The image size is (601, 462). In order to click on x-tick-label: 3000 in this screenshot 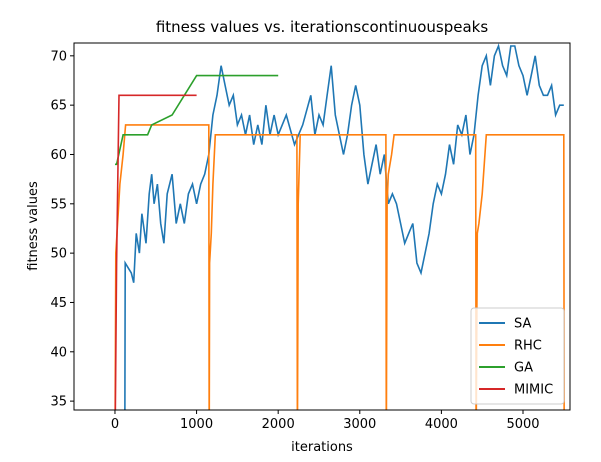, I will do `click(359, 424)`.